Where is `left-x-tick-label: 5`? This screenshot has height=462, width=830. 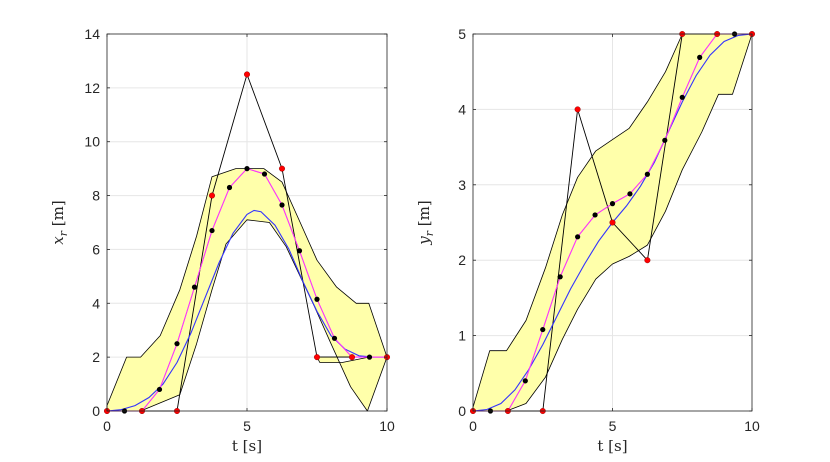
left-x-tick-label: 5 is located at coordinates (247, 426).